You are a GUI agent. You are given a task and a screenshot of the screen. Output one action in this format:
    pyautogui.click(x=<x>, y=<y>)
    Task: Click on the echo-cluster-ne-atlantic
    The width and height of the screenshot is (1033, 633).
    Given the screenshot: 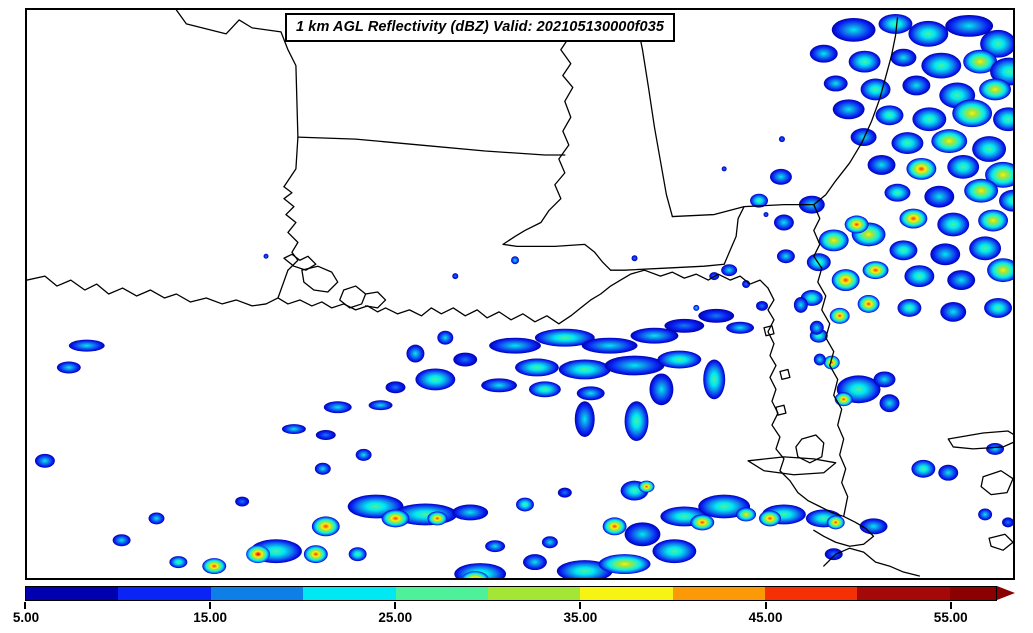 What is the action you would take?
    pyautogui.click(x=911, y=167)
    